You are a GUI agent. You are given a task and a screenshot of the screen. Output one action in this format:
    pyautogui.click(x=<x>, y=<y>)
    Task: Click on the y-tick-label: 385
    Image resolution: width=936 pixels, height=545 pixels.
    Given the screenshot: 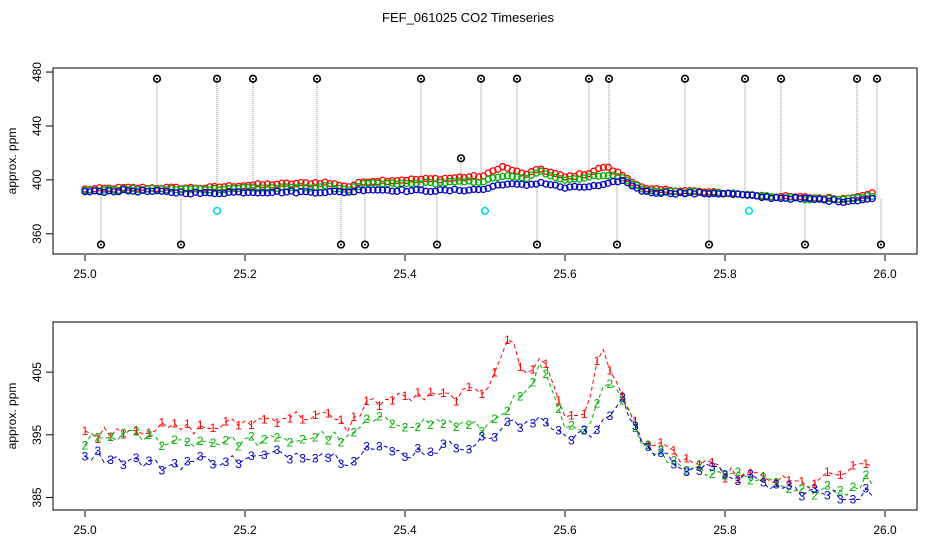 What is the action you would take?
    pyautogui.click(x=37, y=497)
    